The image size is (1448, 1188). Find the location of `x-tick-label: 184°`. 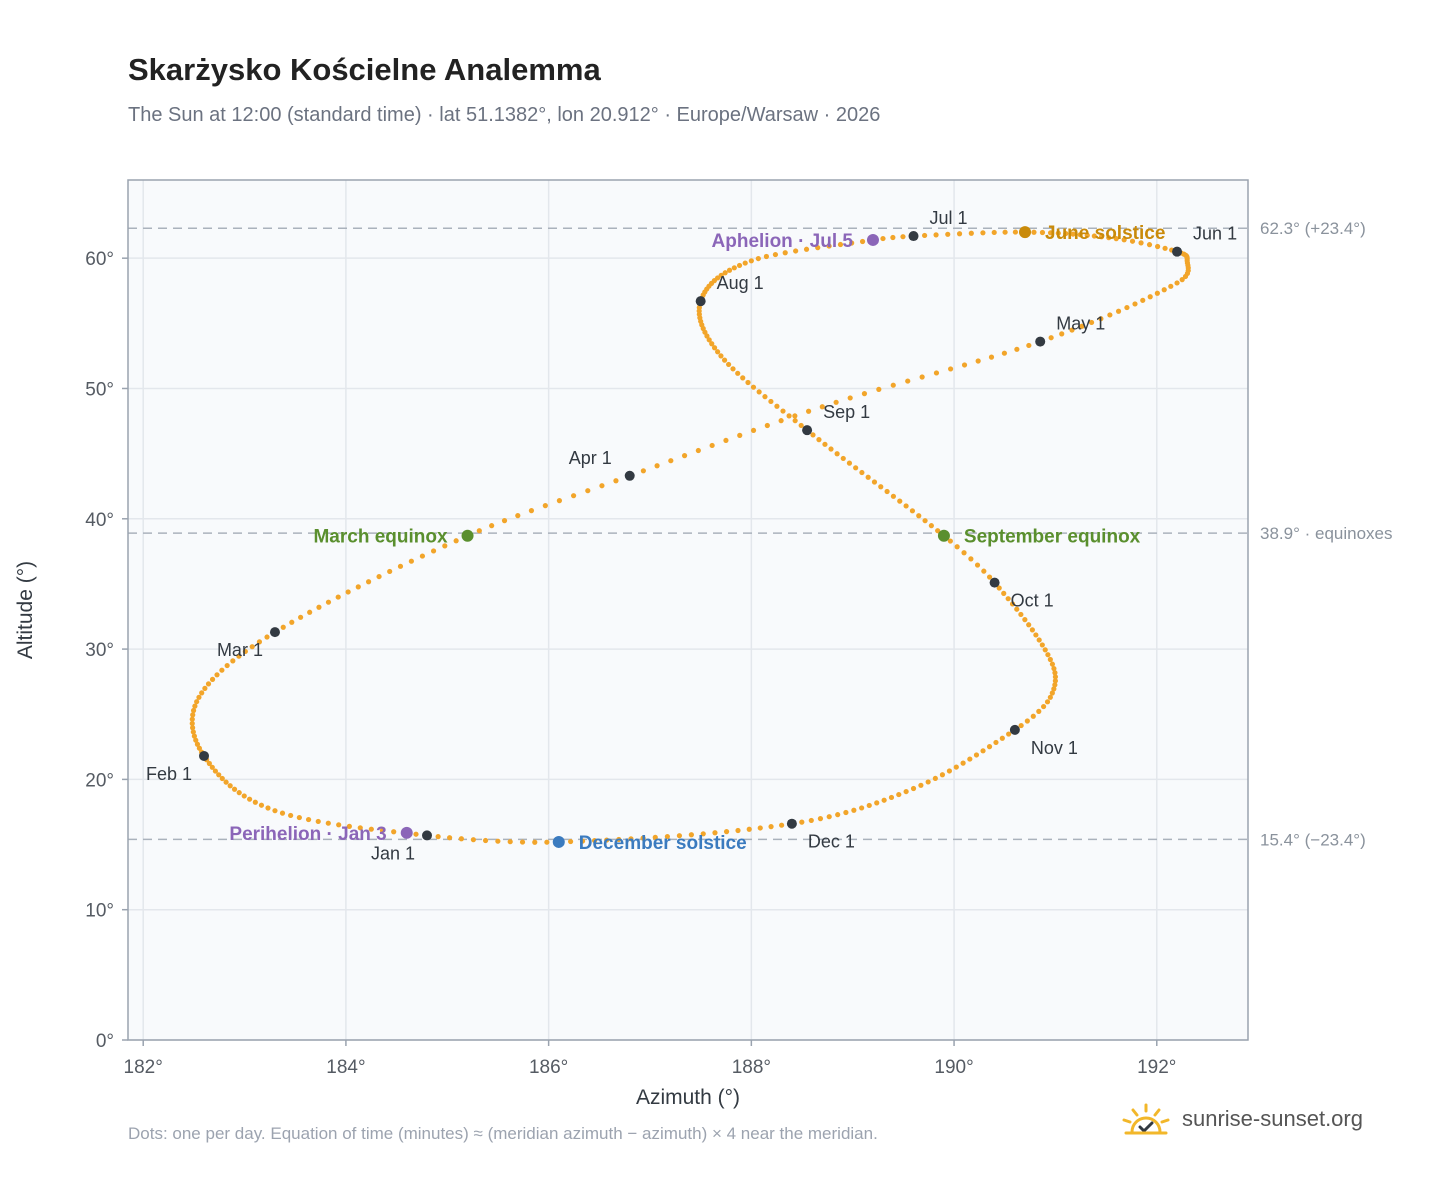

x-tick-label: 184° is located at coordinates (345, 1067).